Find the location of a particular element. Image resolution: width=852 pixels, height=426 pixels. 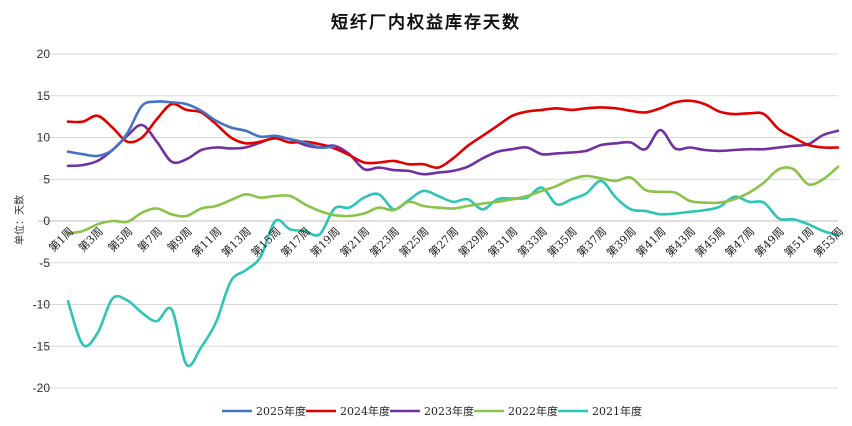

y-axis-ticks: -20 -15 -10 -5 0 5 10 15 20 is located at coordinates (42, 221).